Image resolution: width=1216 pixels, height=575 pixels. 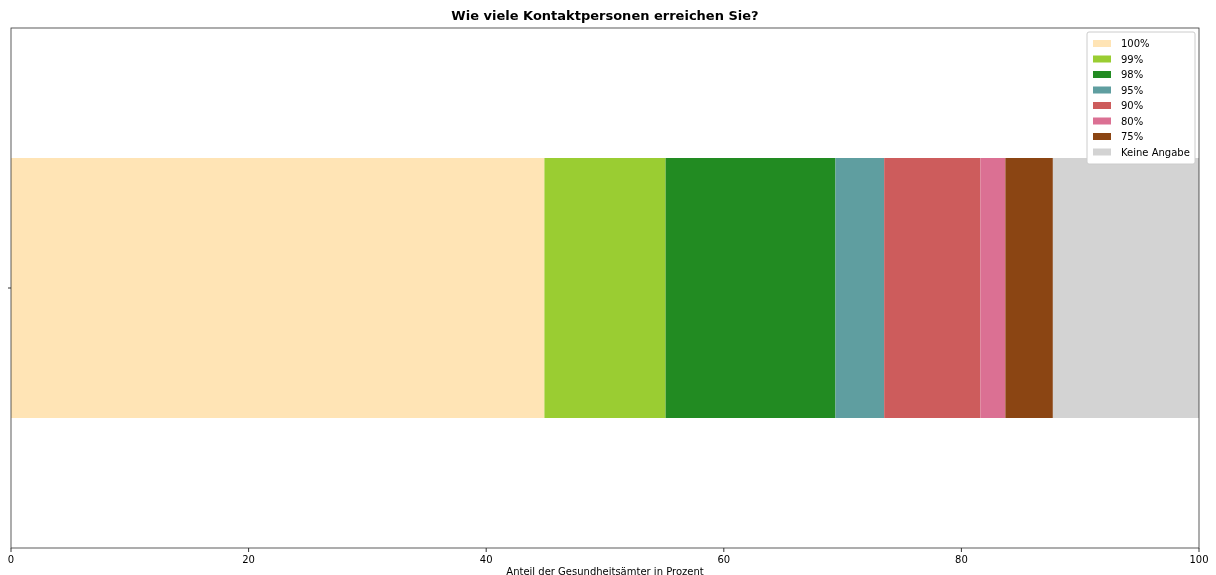 I want to click on x-tick-label: 20, so click(x=248, y=559).